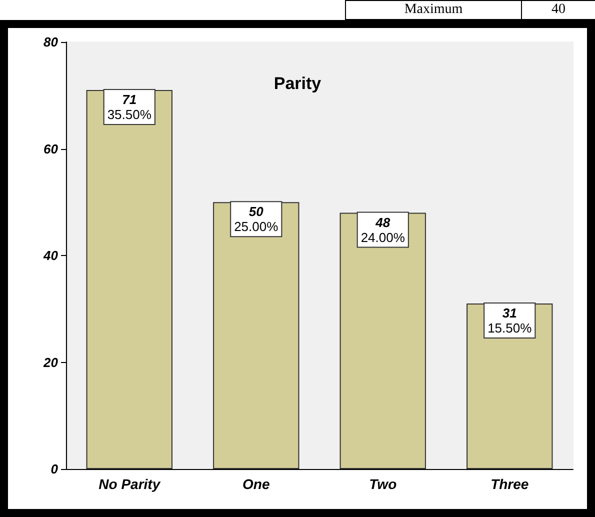 The width and height of the screenshot is (595, 517). What do you see at coordinates (509, 484) in the screenshot?
I see `x-tick-label: Three` at bounding box center [509, 484].